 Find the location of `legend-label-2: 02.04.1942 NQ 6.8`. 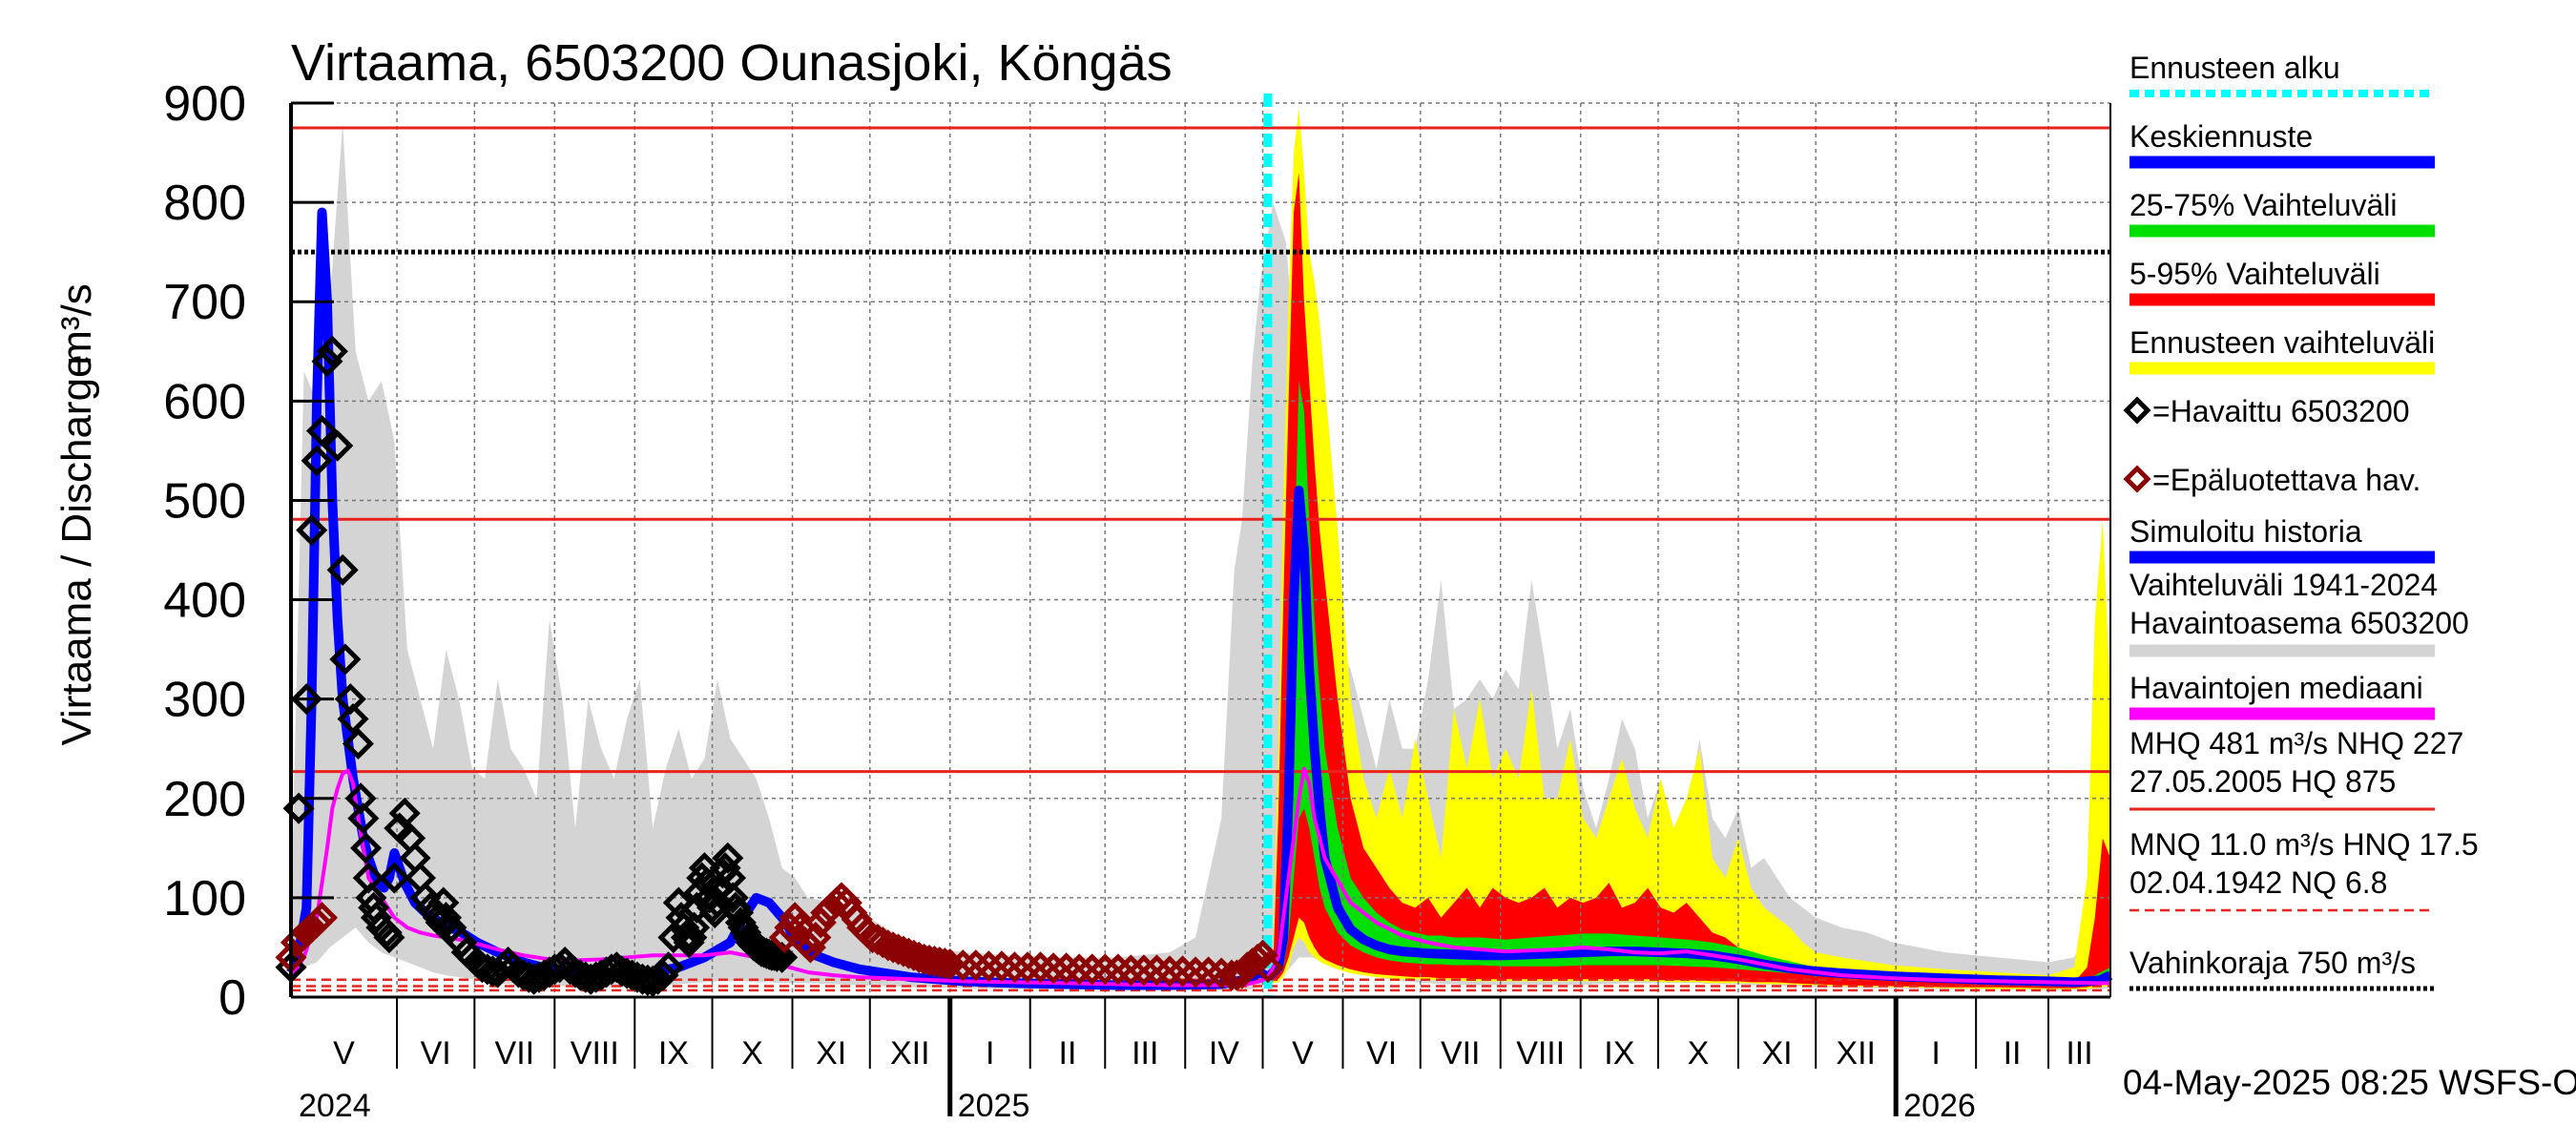

legend-label-2: 02.04.1942 NQ 6.8 is located at coordinates (2258, 883).